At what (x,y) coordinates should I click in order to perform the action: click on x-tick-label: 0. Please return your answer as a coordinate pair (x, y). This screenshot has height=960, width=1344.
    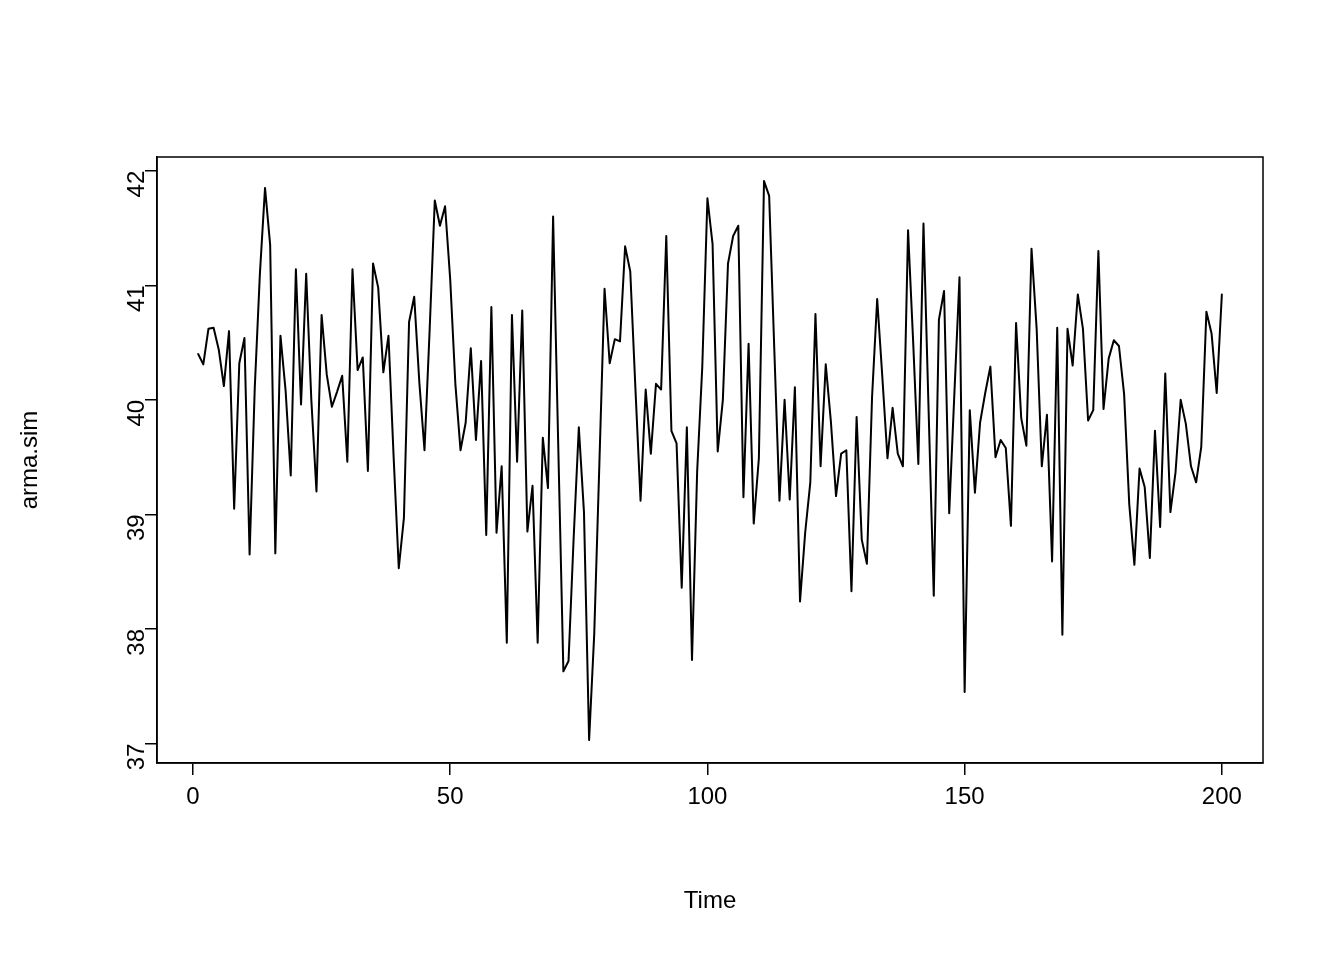
    Looking at the image, I should click on (193, 796).